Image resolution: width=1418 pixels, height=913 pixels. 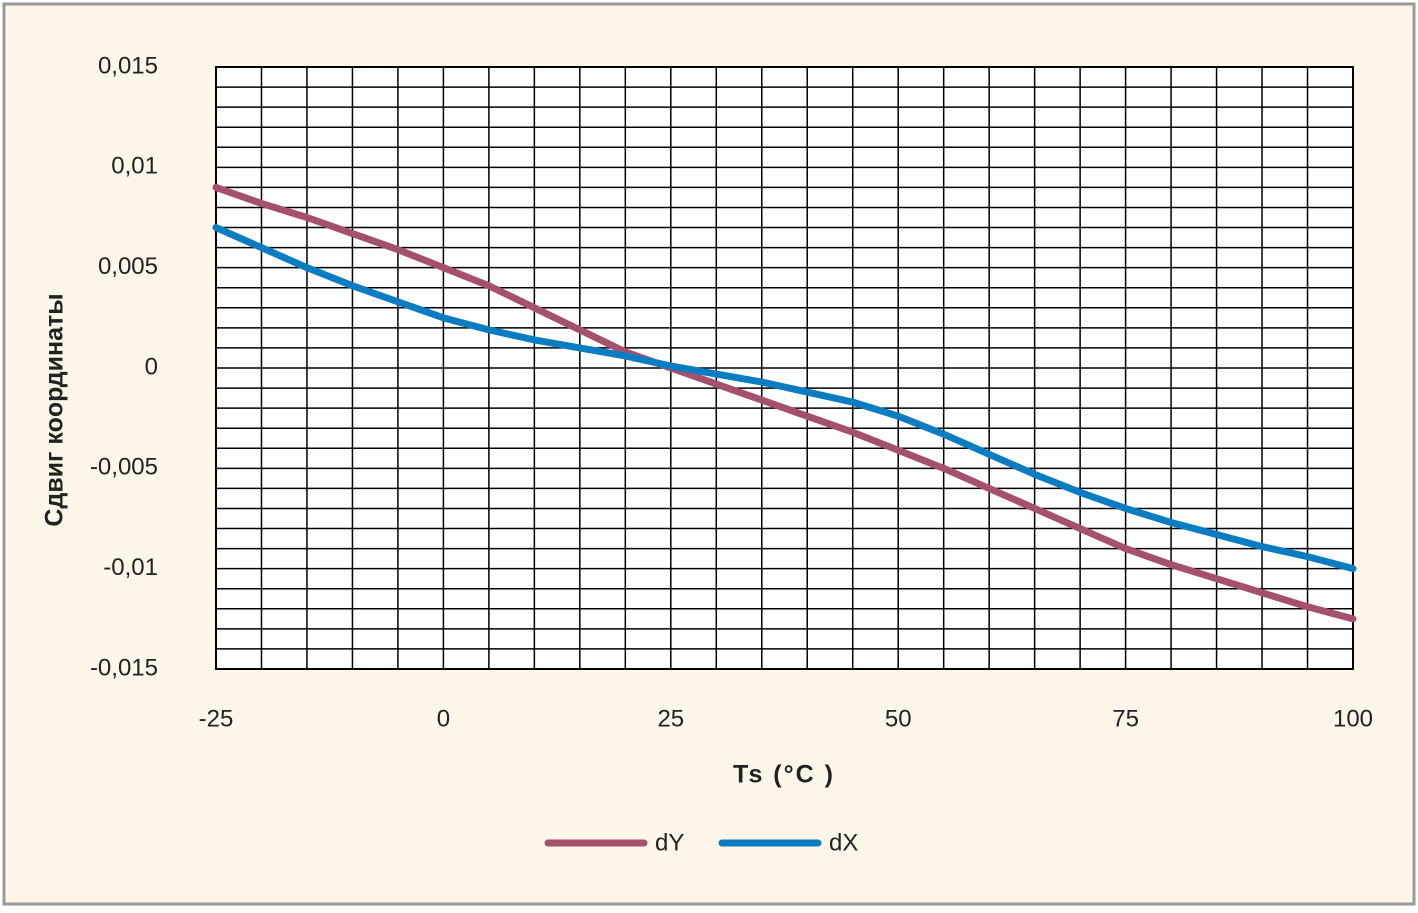 What do you see at coordinates (151, 366) in the screenshot?
I see `y-tick-label: 0` at bounding box center [151, 366].